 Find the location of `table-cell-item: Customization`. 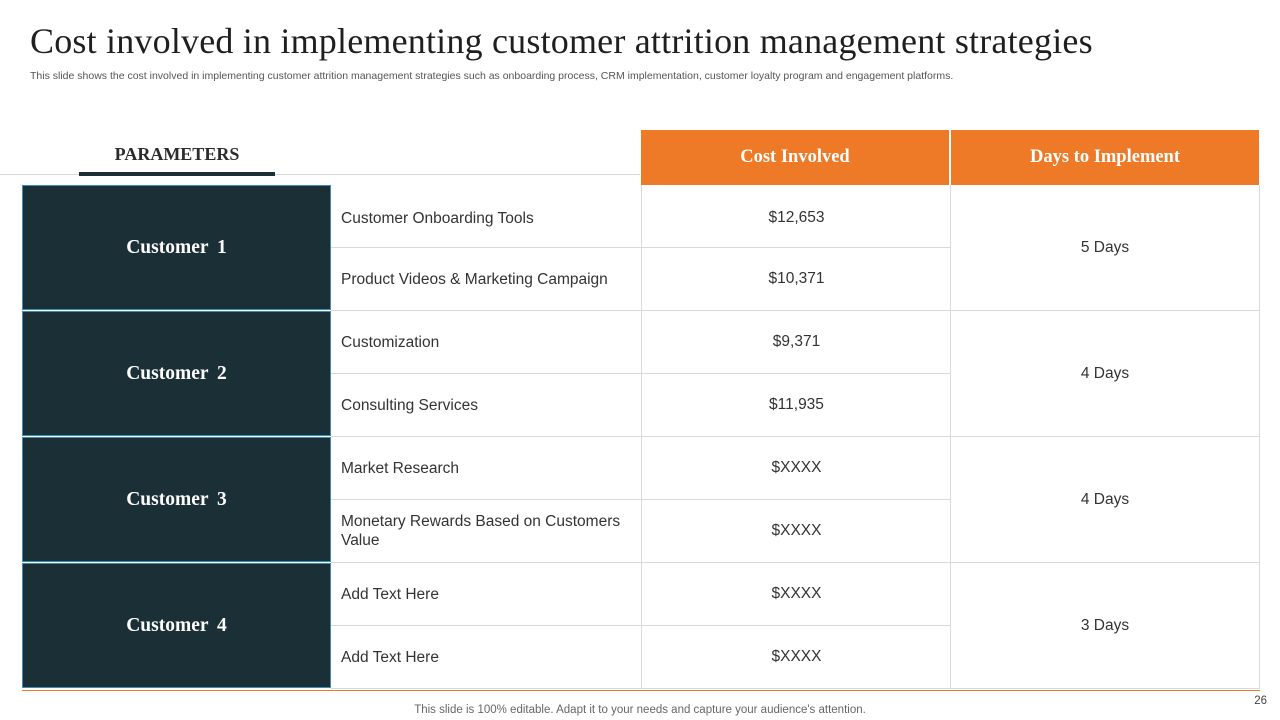

table-cell-item: Customization is located at coordinates (486, 342).